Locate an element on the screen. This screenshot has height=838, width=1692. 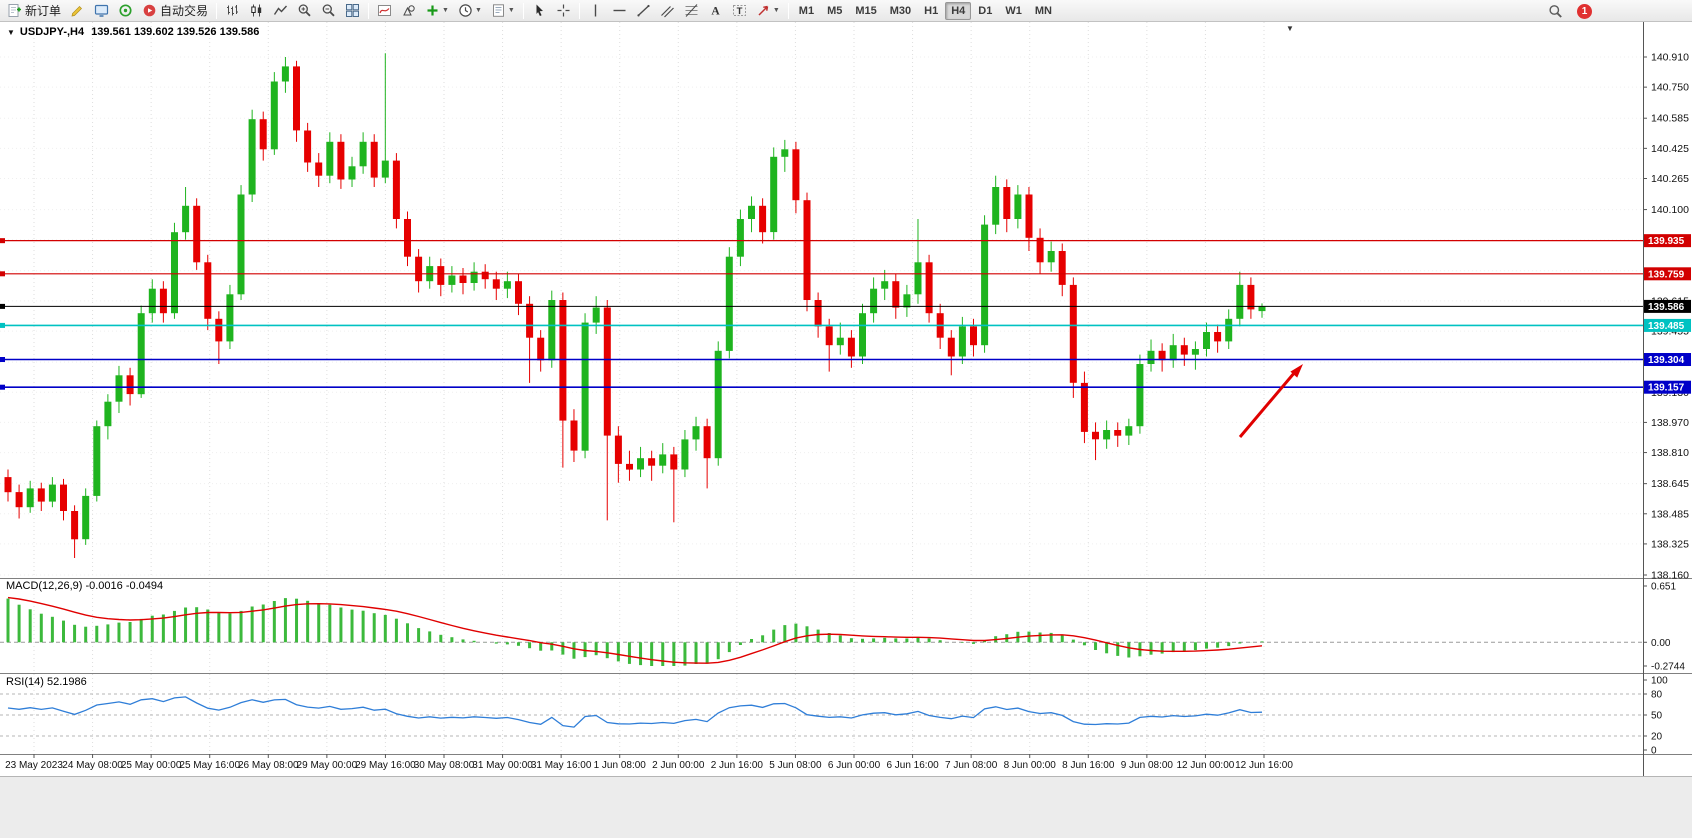
macd-signal-line is located at coordinates (635, 630).